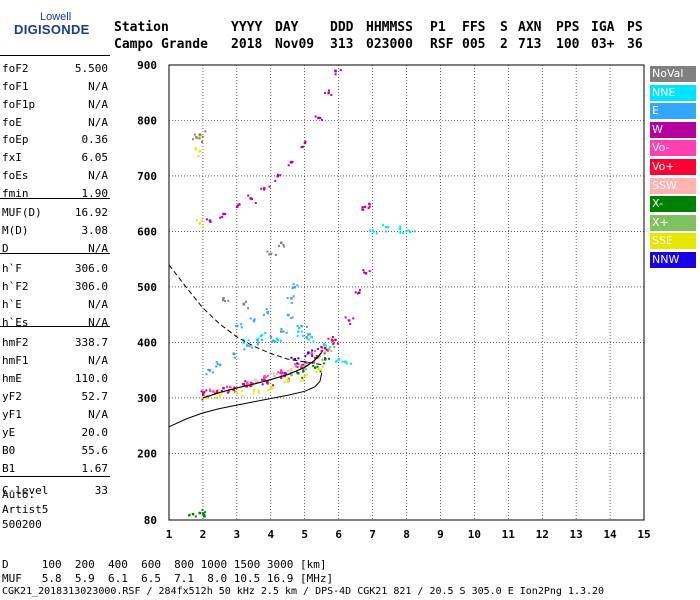  Describe the element at coordinates (55, 159) in the screenshot. I see `param-row: fxI 6.05` at that location.